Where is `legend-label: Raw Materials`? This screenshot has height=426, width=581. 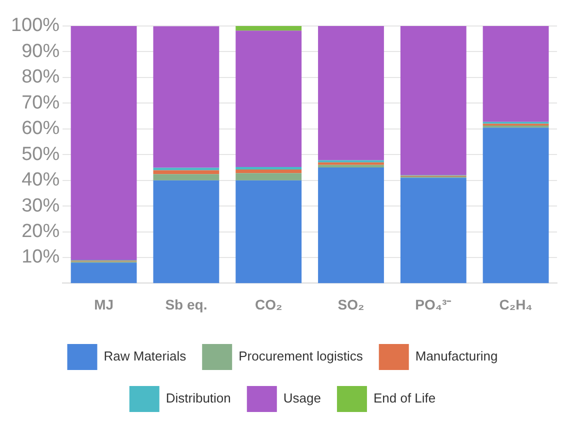
legend-label: Raw Materials is located at coordinates (145, 356).